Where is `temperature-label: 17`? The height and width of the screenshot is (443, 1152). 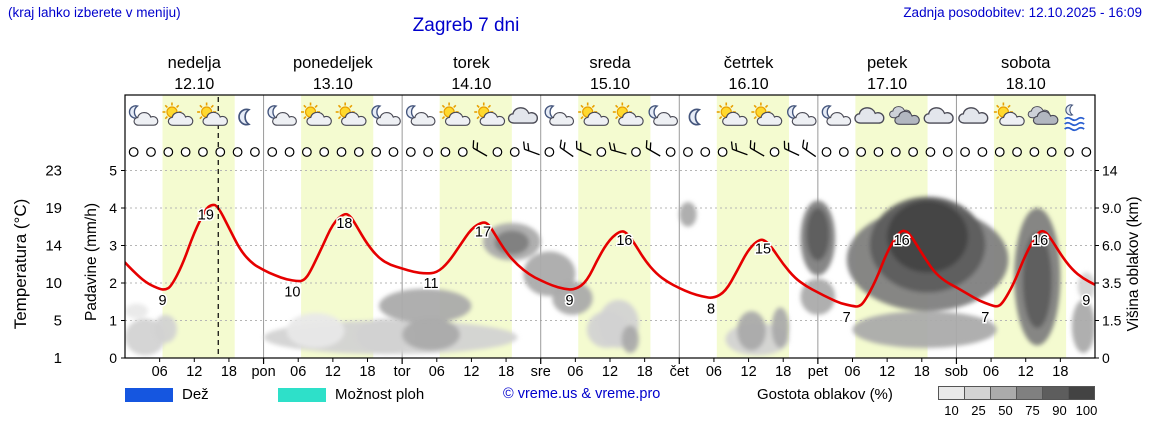 temperature-label: 17 is located at coordinates (483, 233).